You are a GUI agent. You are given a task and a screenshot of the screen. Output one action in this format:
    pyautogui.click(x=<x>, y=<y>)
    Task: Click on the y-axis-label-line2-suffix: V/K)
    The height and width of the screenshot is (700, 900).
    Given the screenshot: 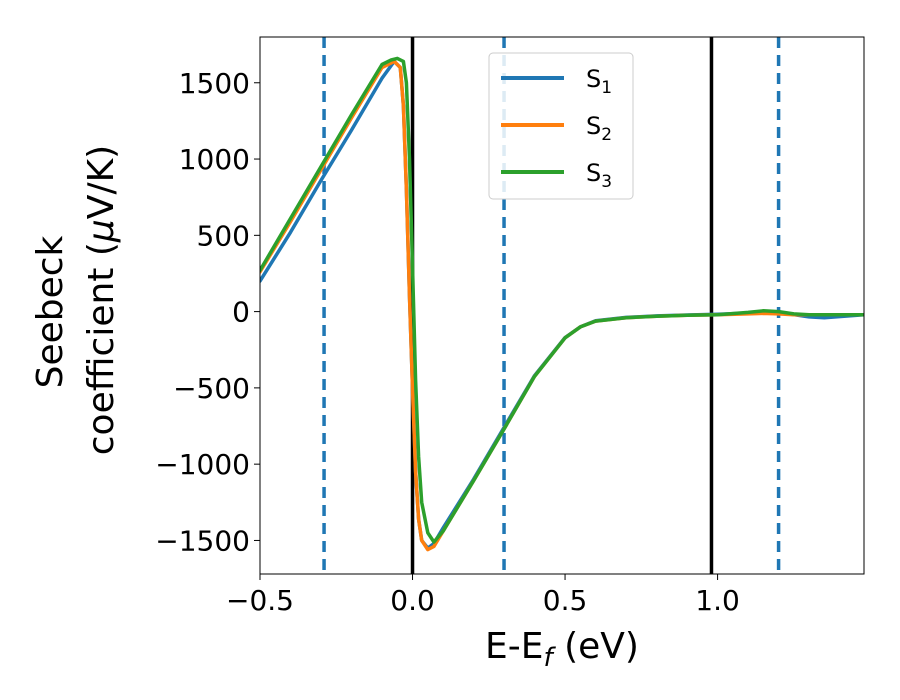 What is the action you would take?
    pyautogui.click(x=101, y=182)
    